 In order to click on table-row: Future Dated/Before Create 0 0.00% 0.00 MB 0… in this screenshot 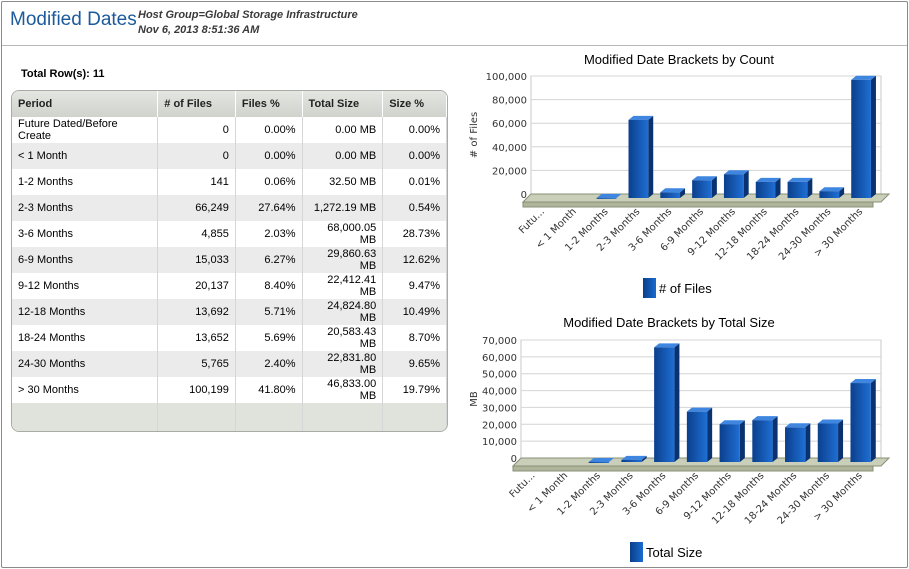, I will do `click(229, 130)`.